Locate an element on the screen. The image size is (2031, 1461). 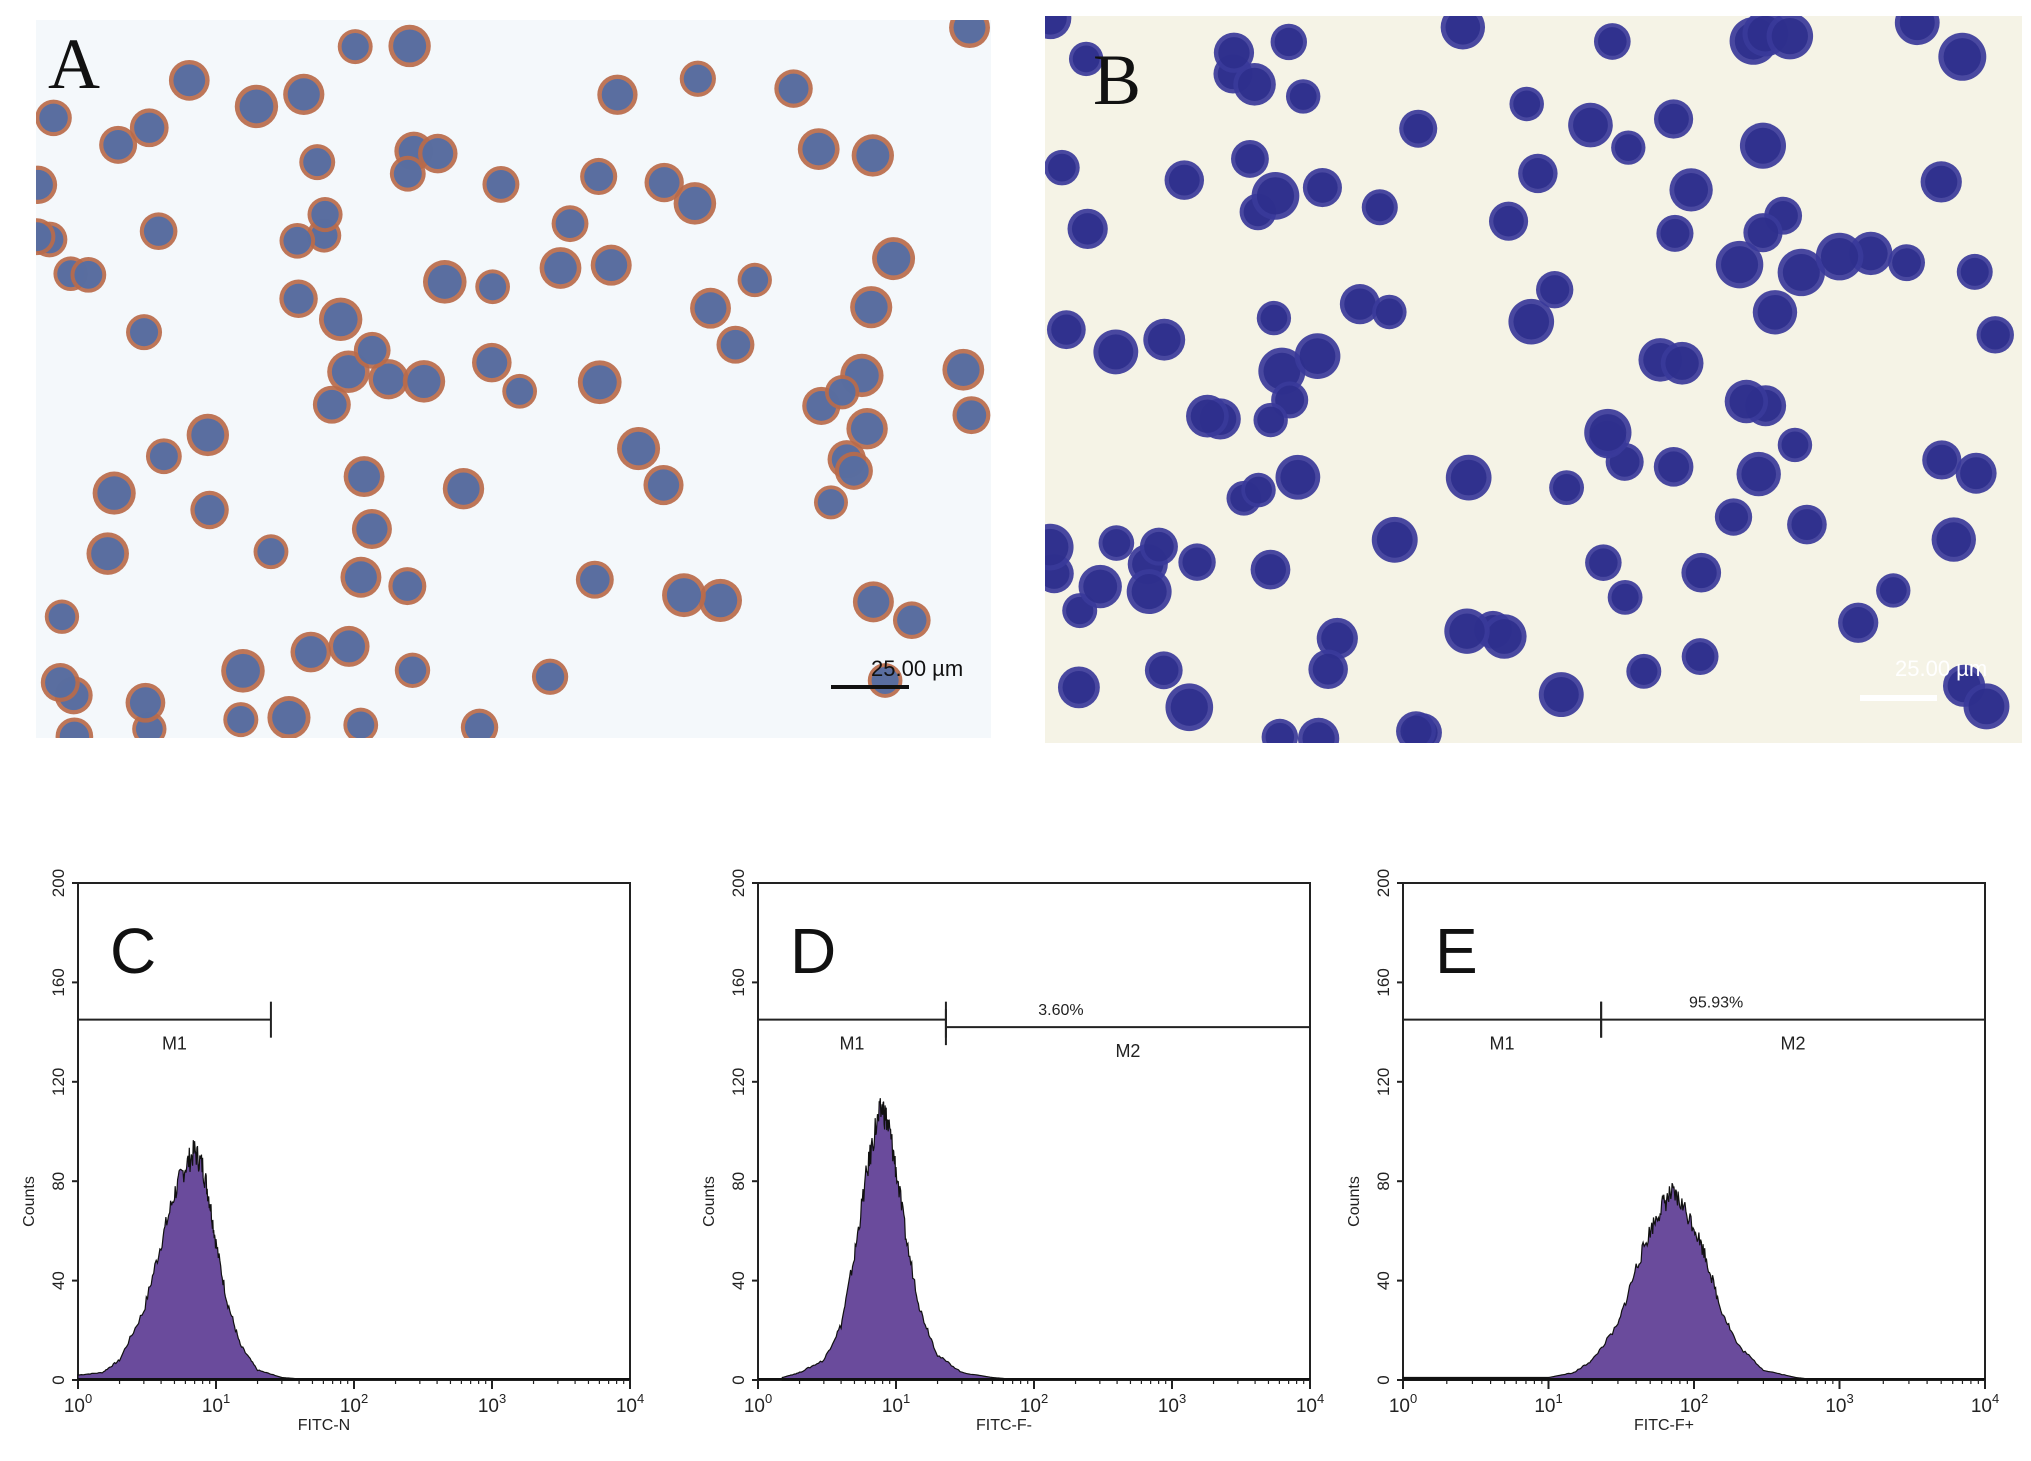
panel-label-e: E is located at coordinates (1456, 951).